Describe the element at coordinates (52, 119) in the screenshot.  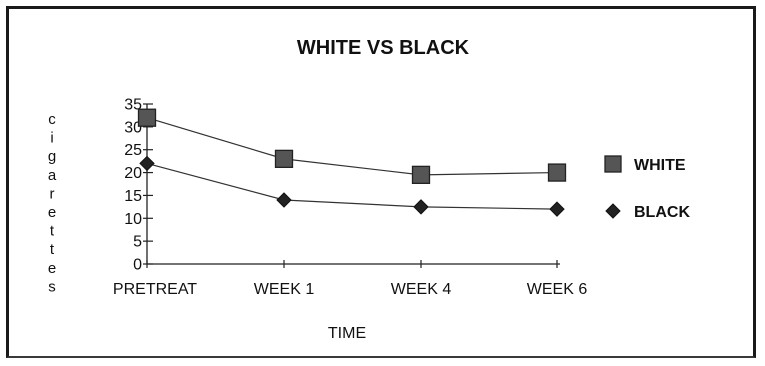
I see `y-axis-label-letter: c` at that location.